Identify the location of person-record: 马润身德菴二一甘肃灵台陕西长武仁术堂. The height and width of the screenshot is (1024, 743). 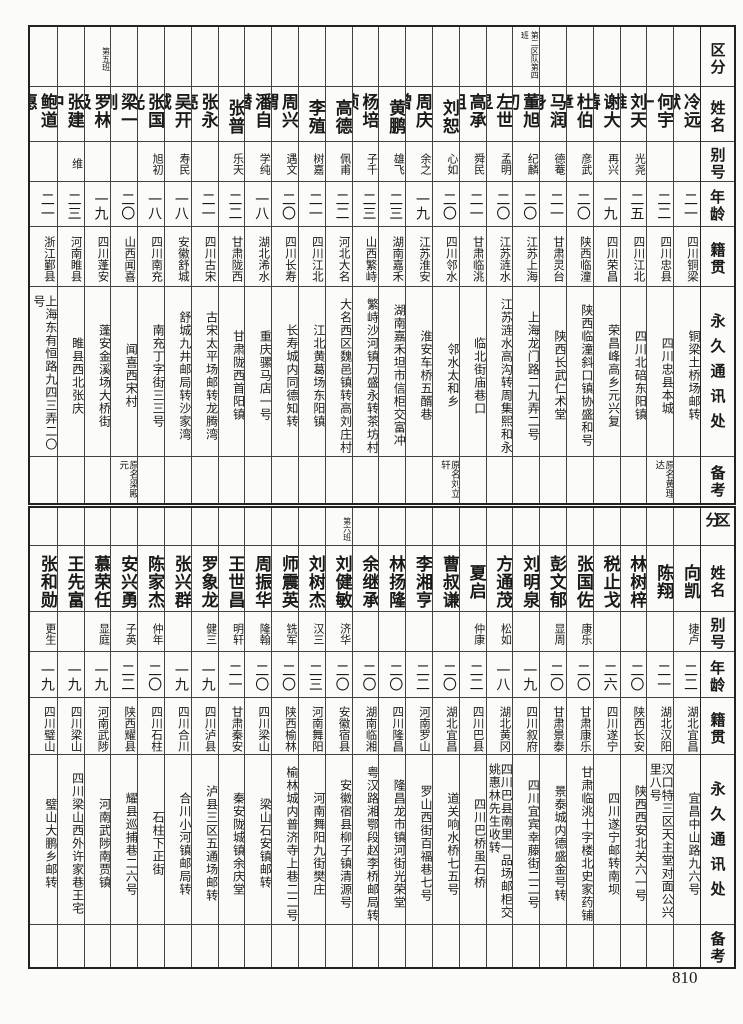
(553, 265).